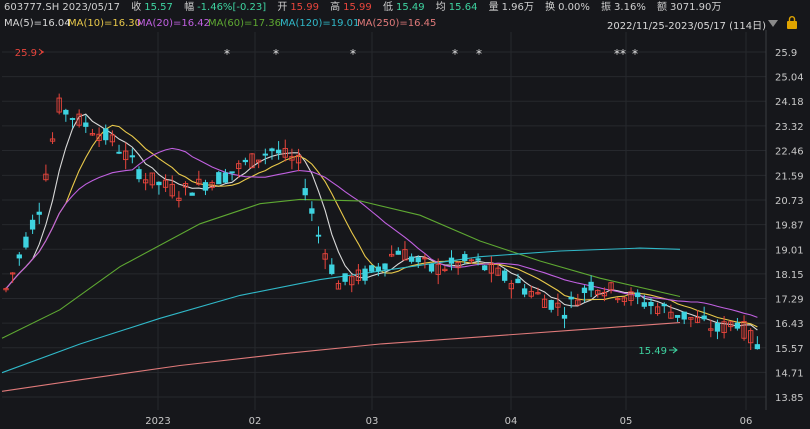 The height and width of the screenshot is (429, 810). I want to click on ma250-label: MA(250)=16.45, so click(397, 23).